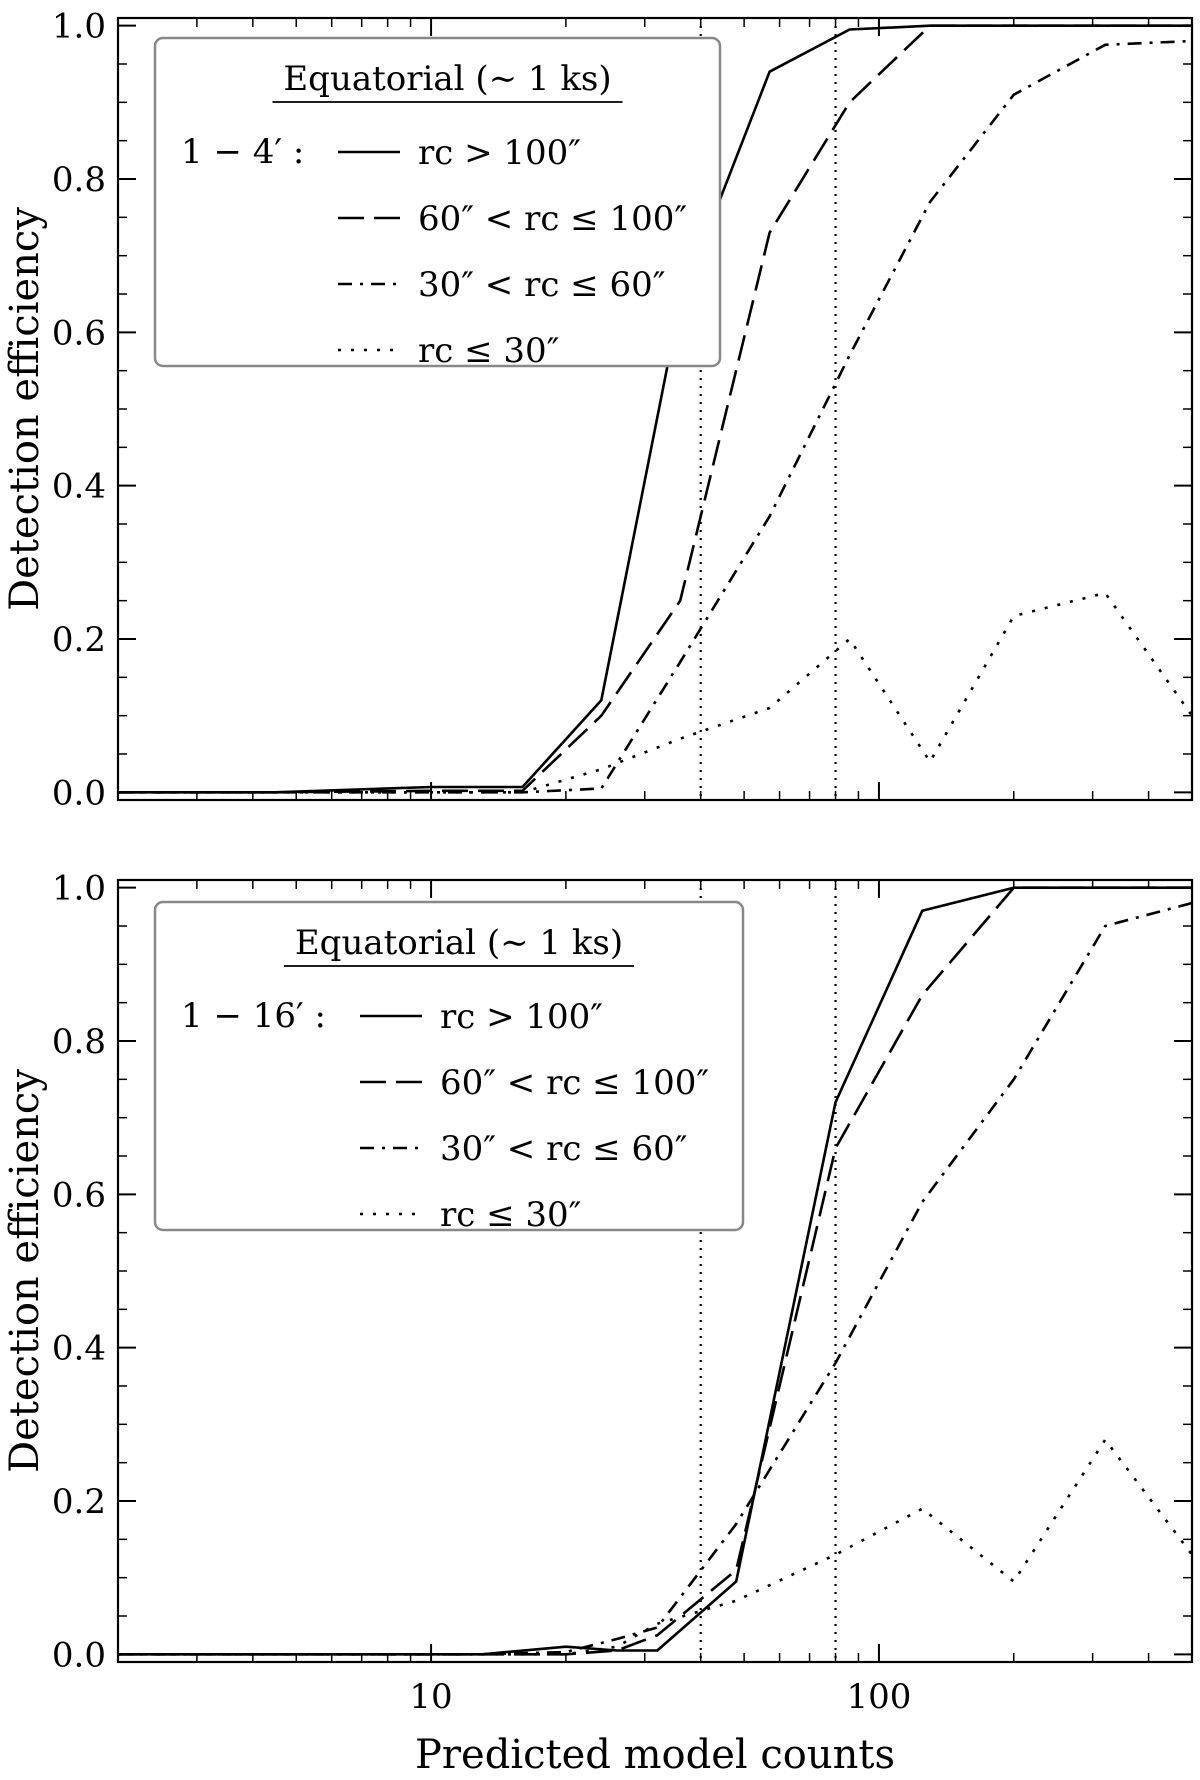 The image size is (1200, 1780). Describe the element at coordinates (253, 1016) in the screenshot. I see `legend-group-label: 1 − 16′ :` at that location.